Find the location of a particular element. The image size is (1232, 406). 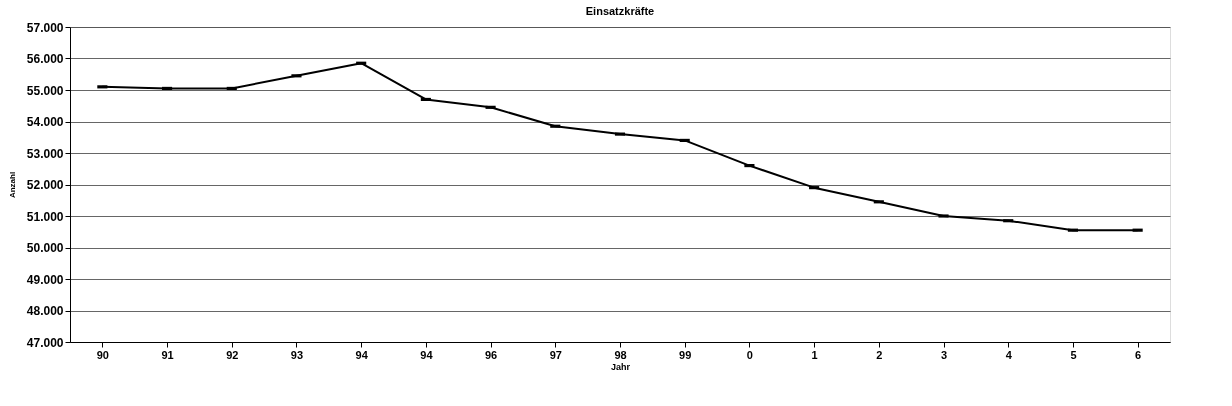

x-tick-label: 92 is located at coordinates (232, 354).